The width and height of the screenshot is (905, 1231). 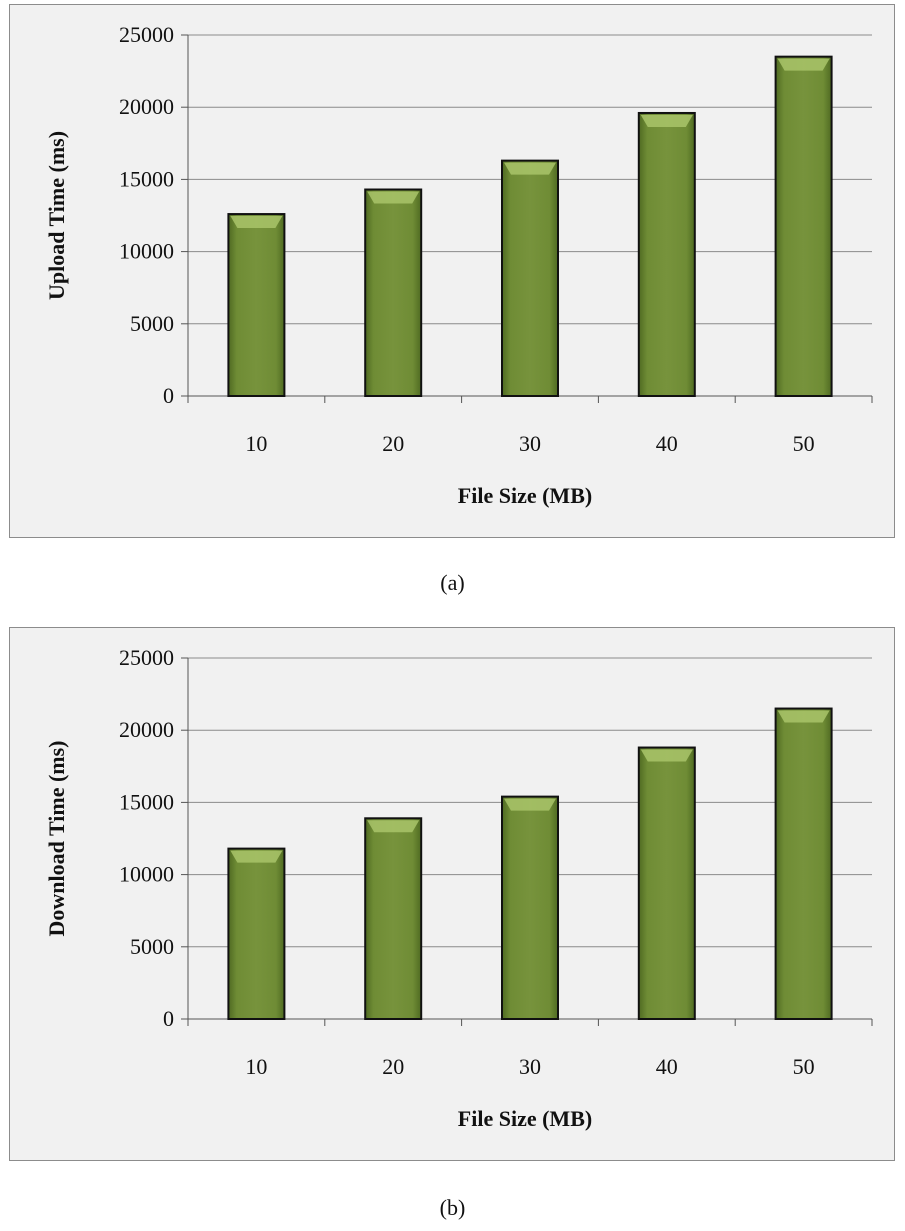 I want to click on caption-b: (b), so click(x=452, y=1207).